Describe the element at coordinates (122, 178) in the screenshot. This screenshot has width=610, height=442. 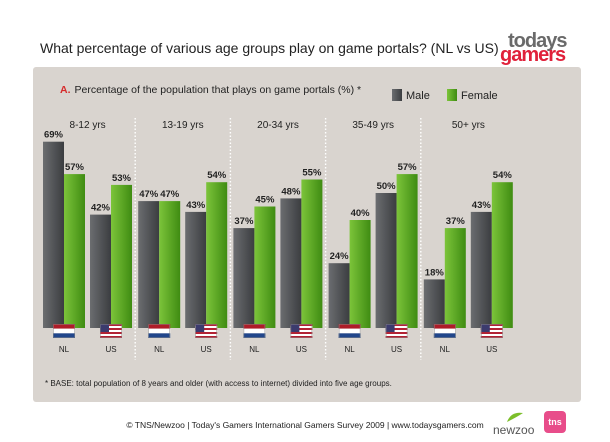
I see `data-label-female: 53%` at that location.